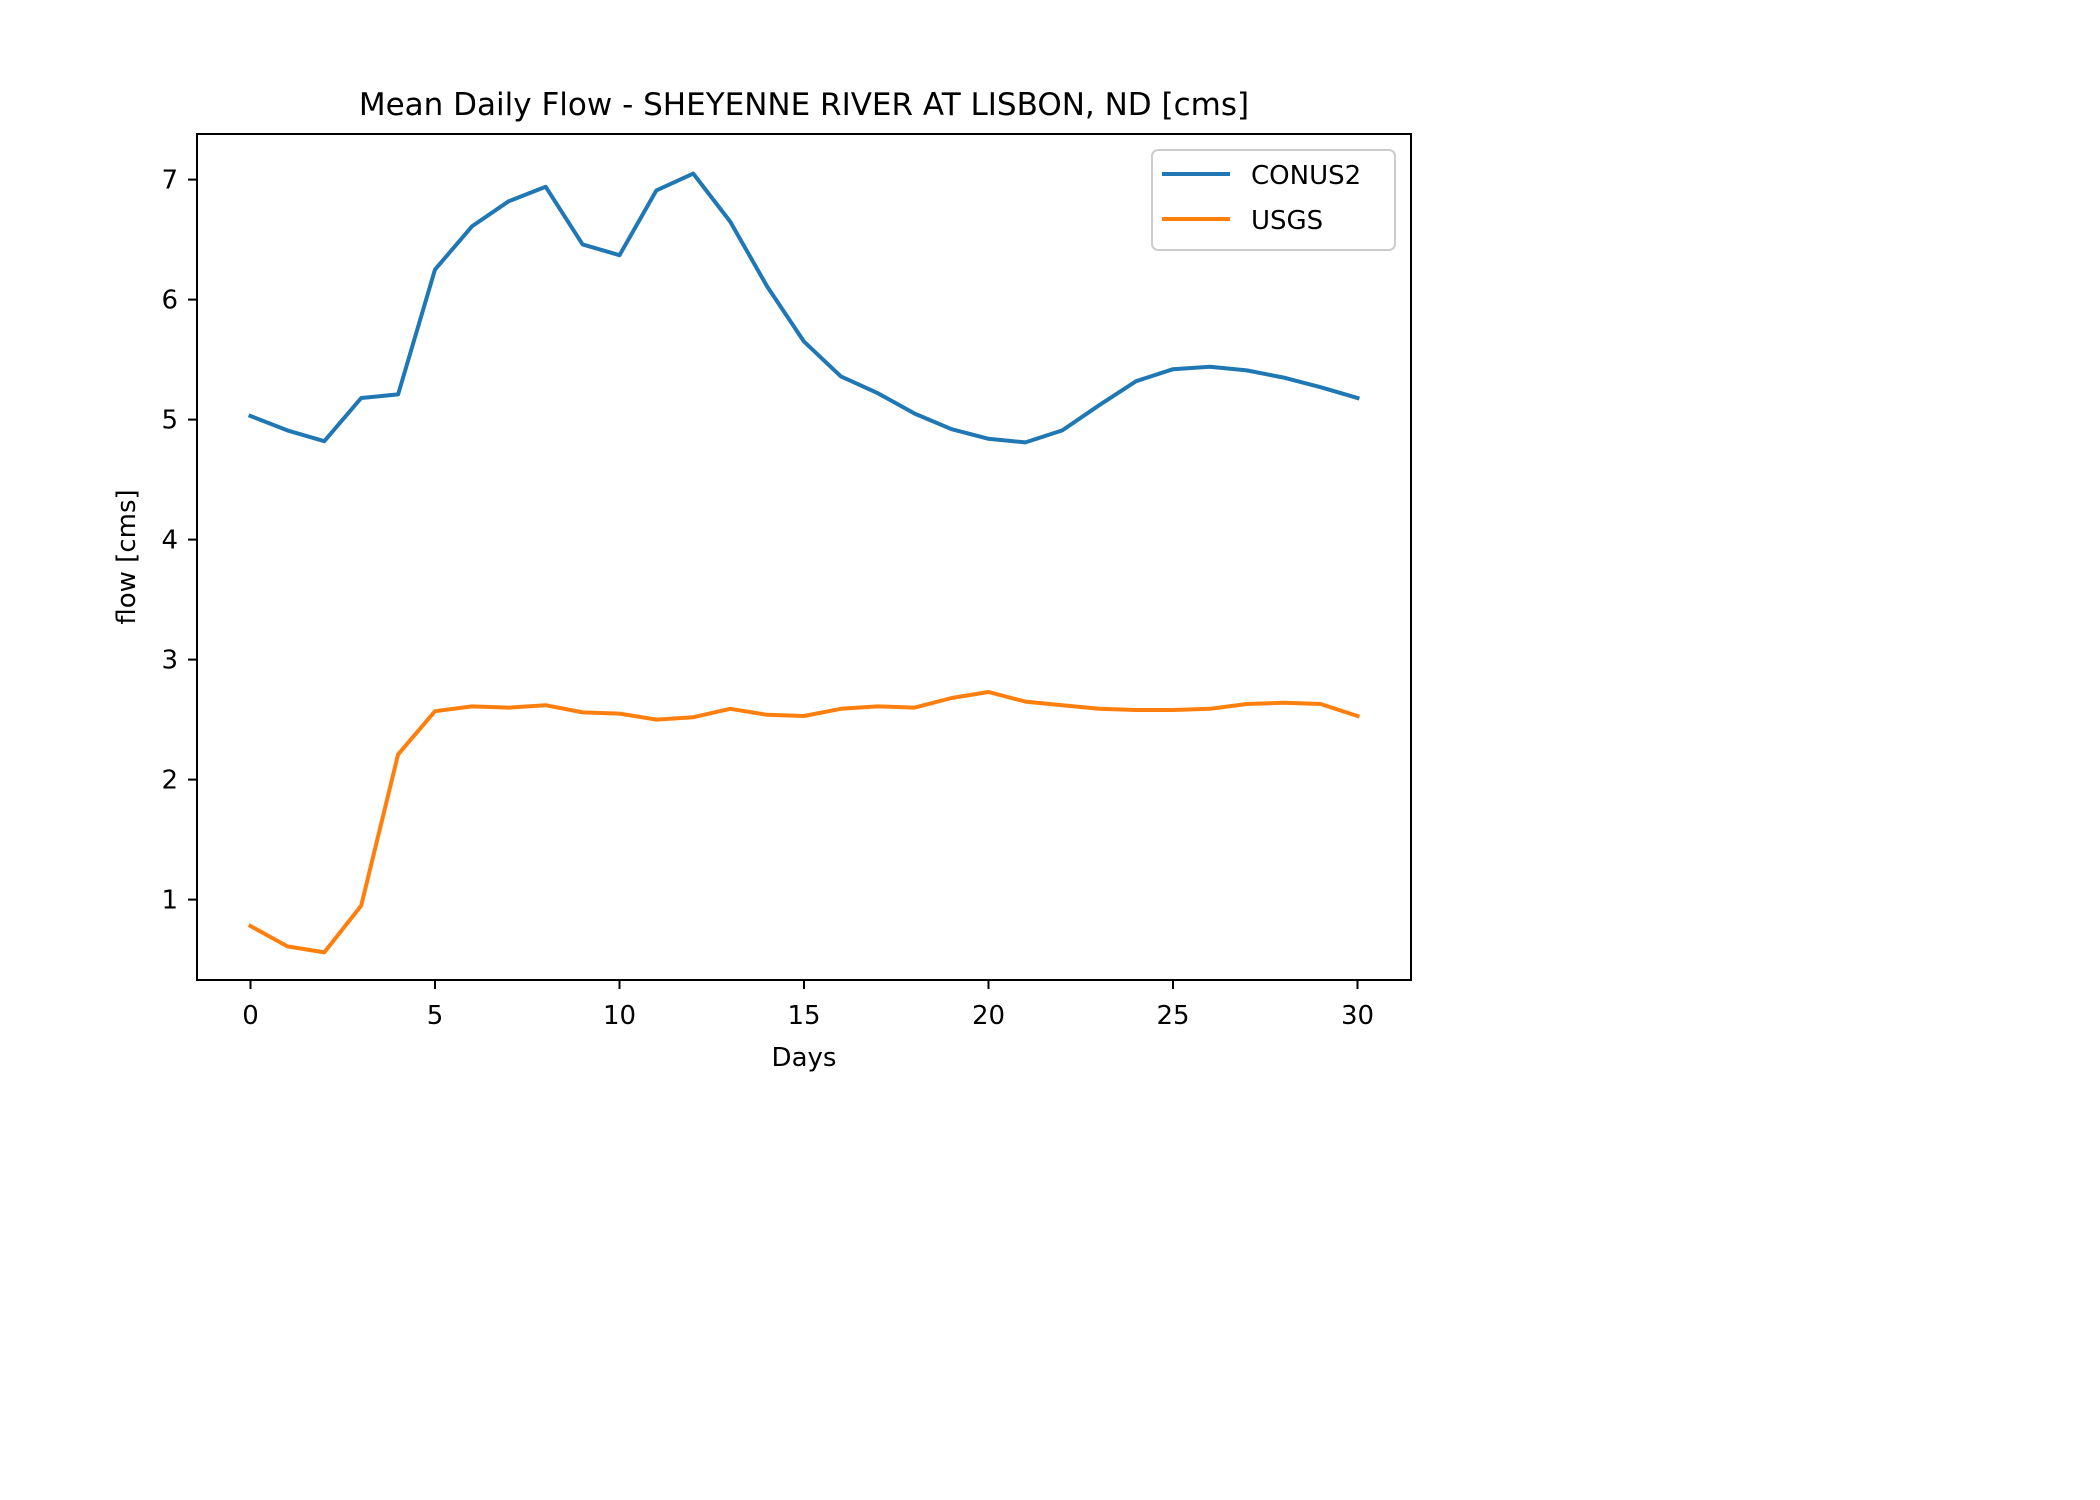 This screenshot has height=1500, width=2100. I want to click on y-tick-label: 7, so click(169, 181).